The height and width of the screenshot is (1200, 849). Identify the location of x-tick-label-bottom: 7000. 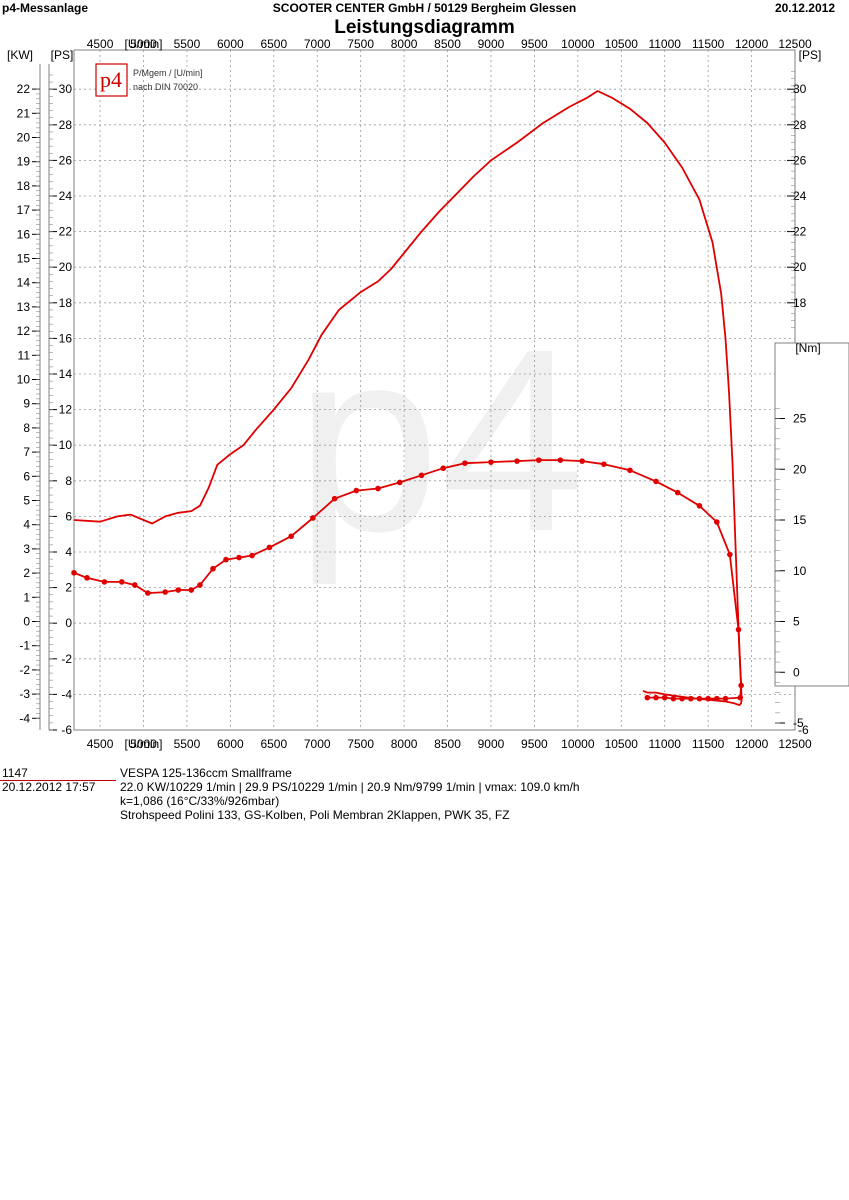
(317, 744).